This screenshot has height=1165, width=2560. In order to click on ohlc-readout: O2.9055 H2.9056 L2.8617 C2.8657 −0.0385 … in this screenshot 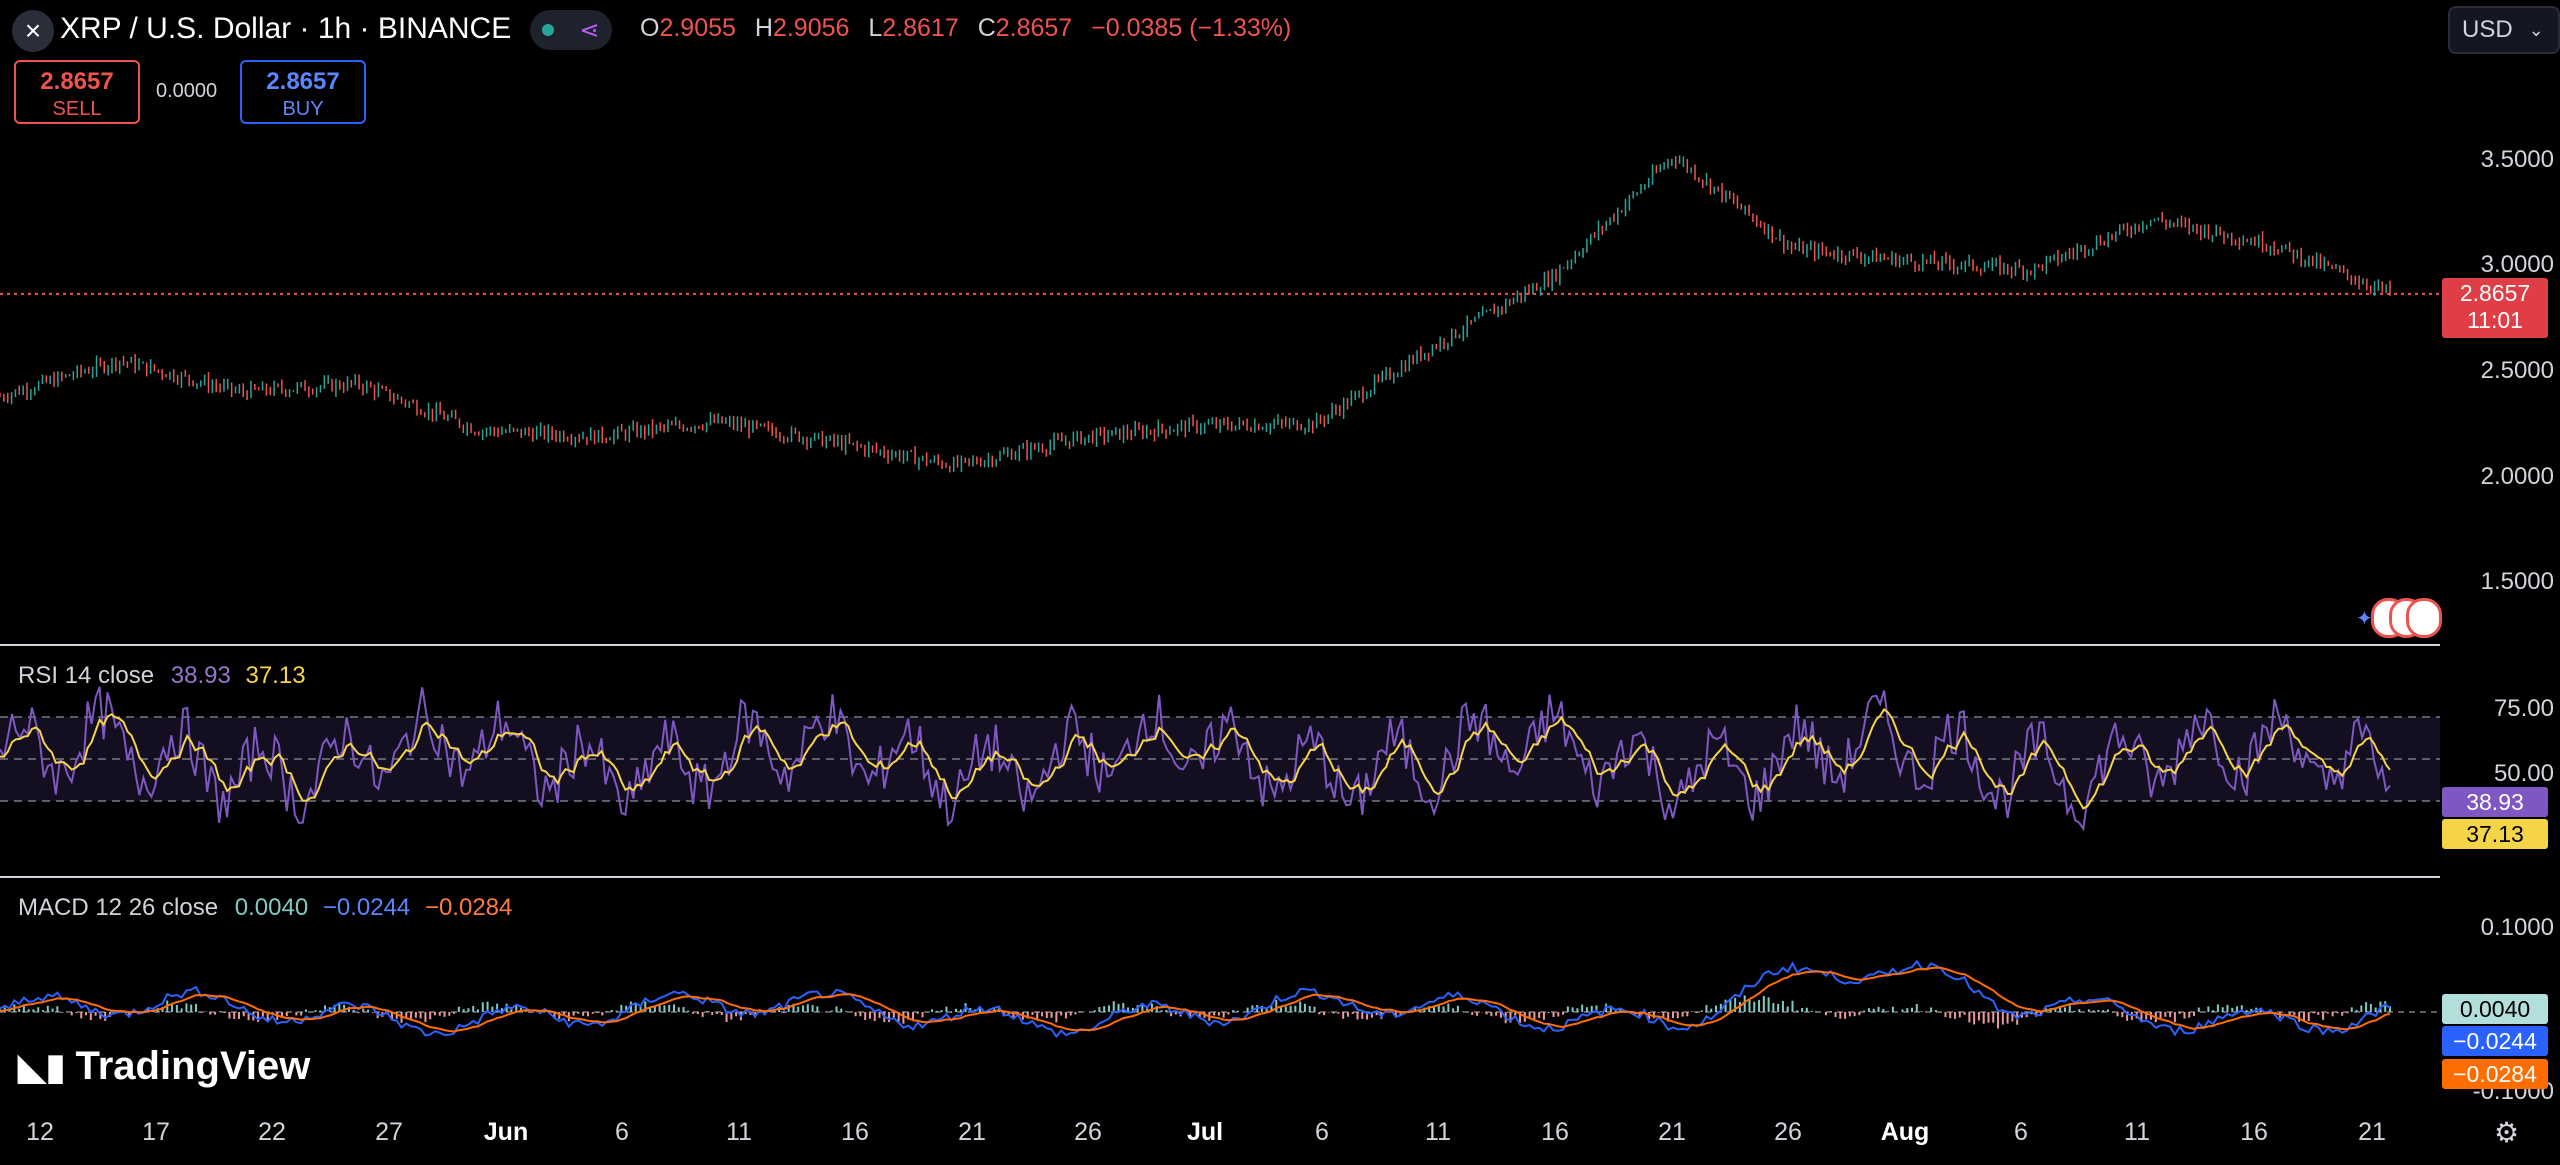, I will do `click(971, 28)`.